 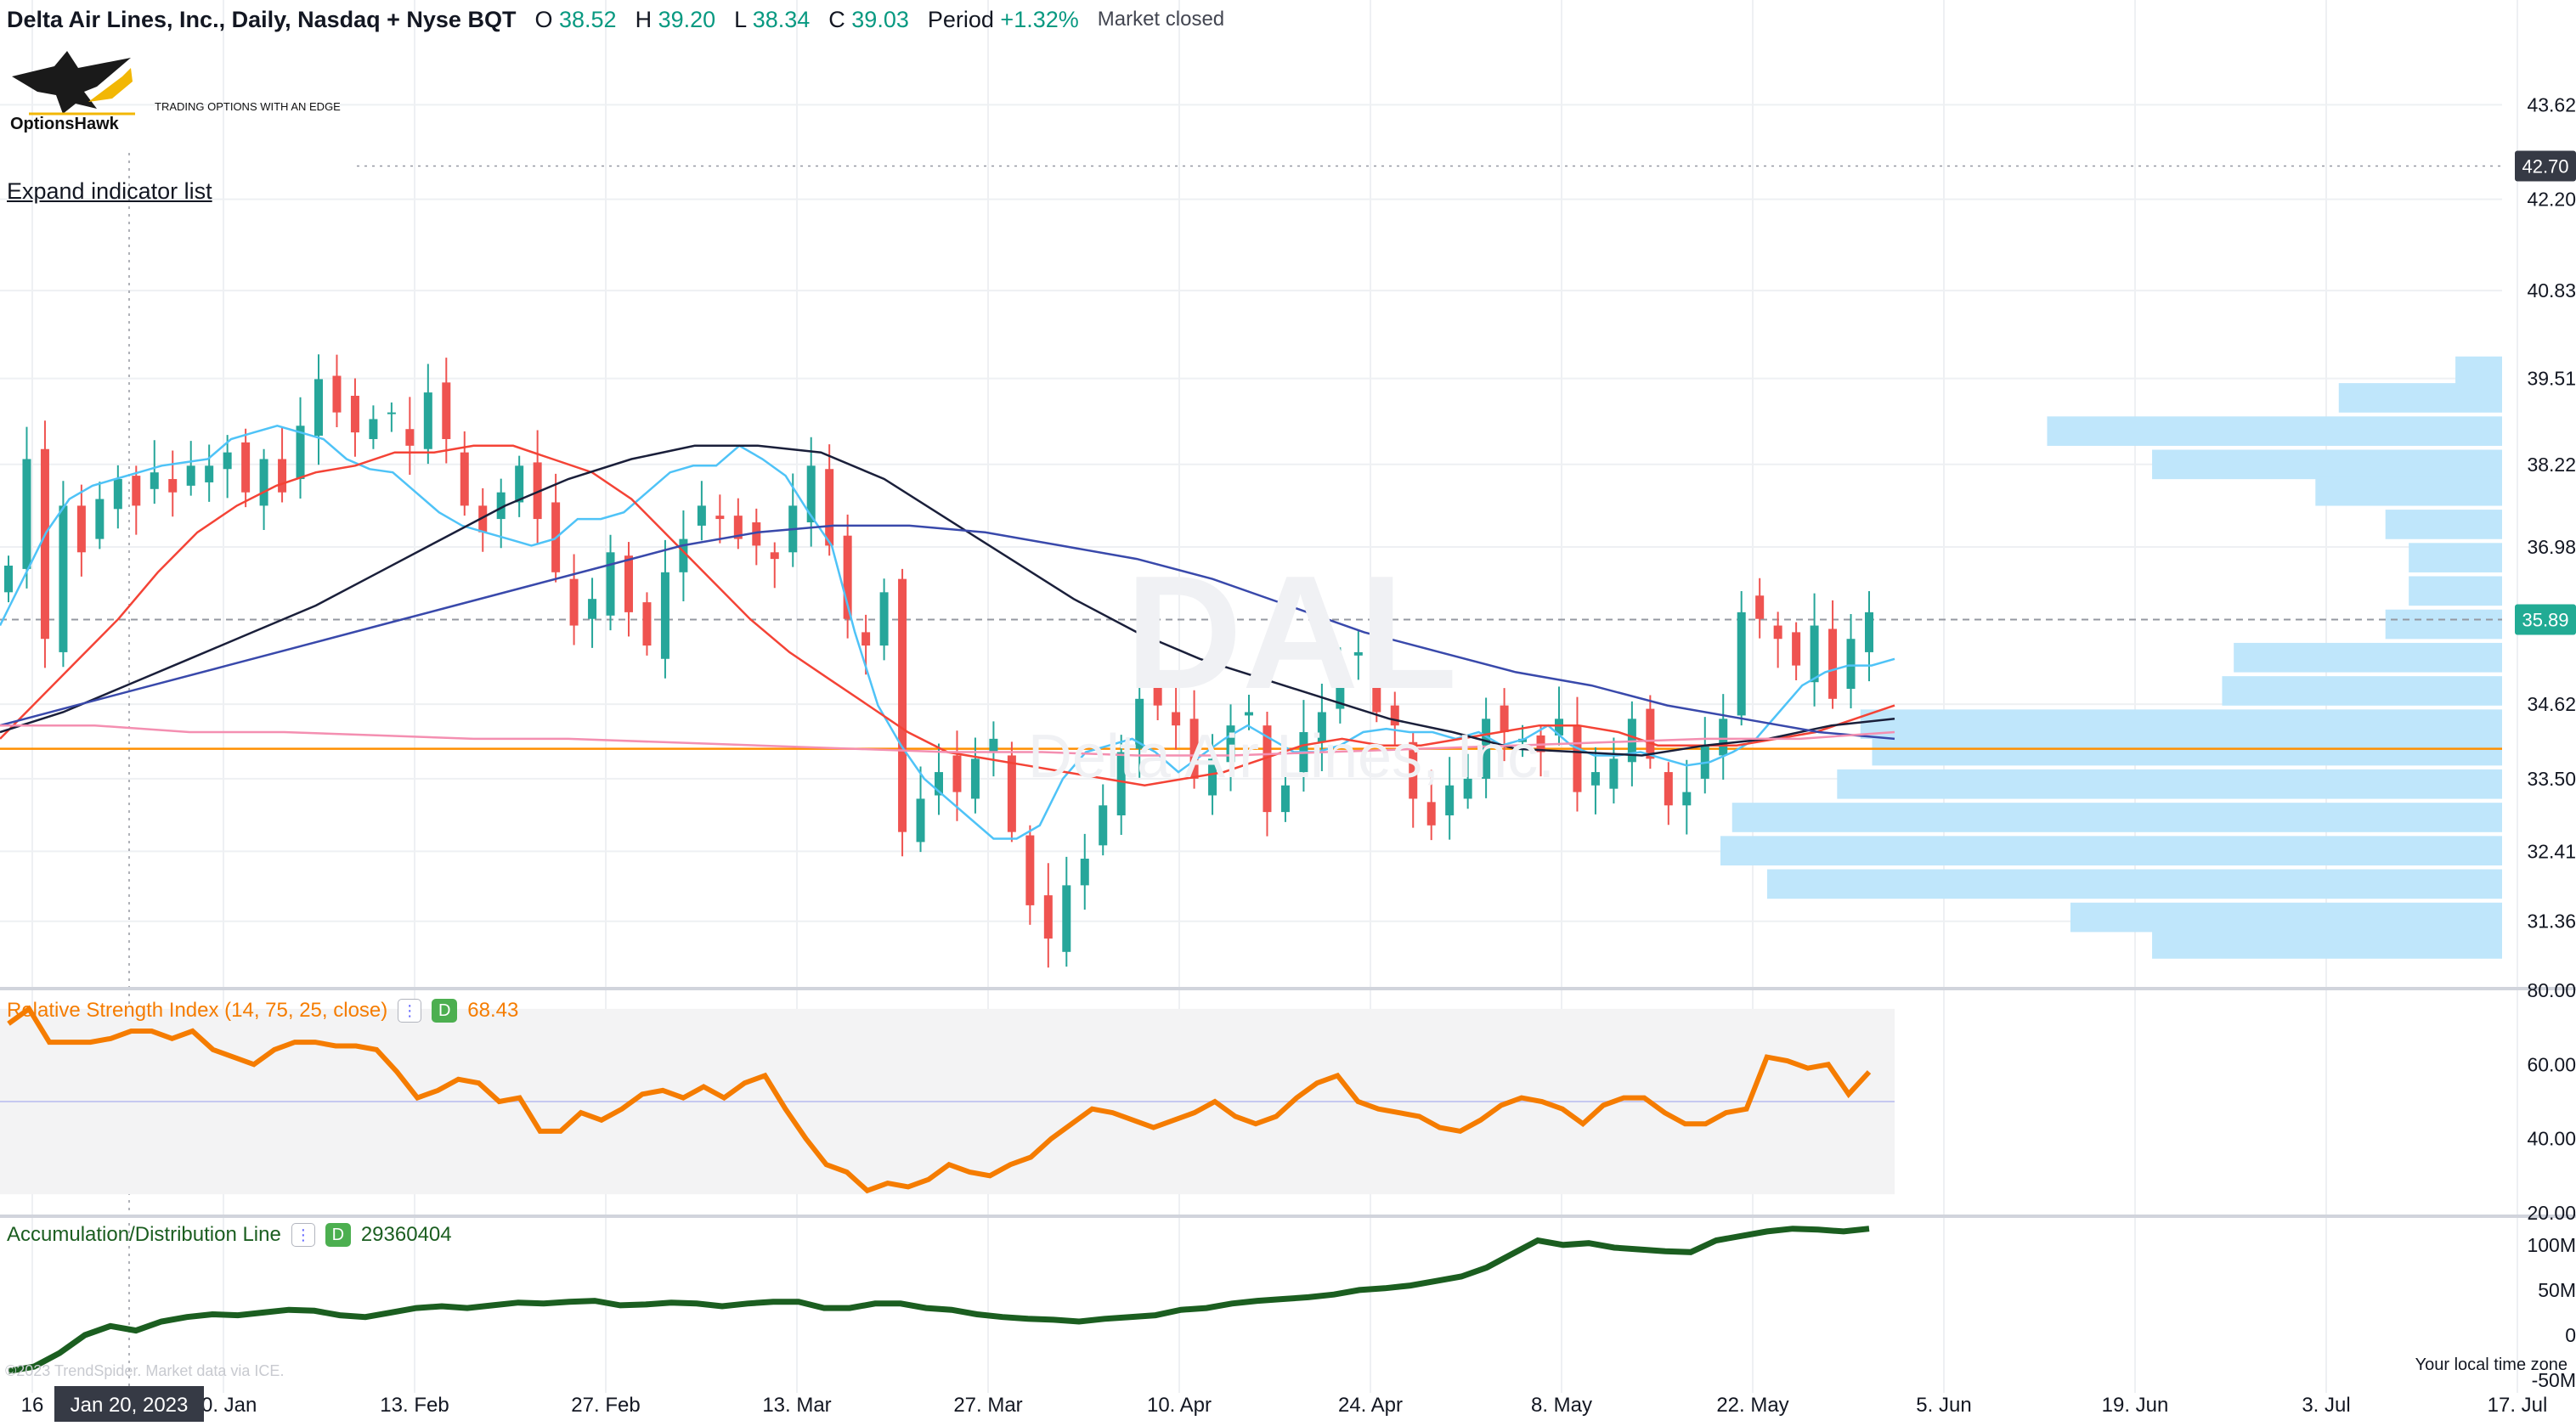 I want to click on price-tick-label: 40.83, so click(x=2551, y=290).